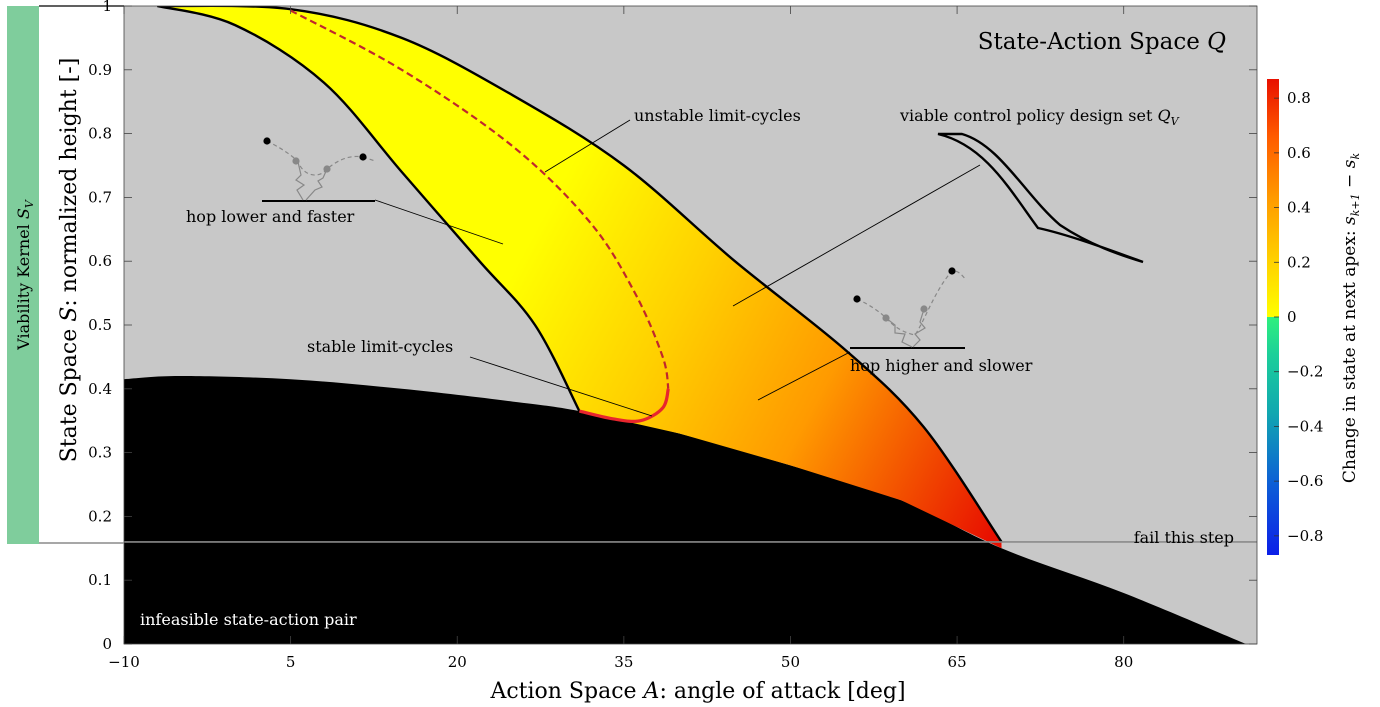  I want to click on colorbar-tick-label: 0.2, so click(1299, 262).